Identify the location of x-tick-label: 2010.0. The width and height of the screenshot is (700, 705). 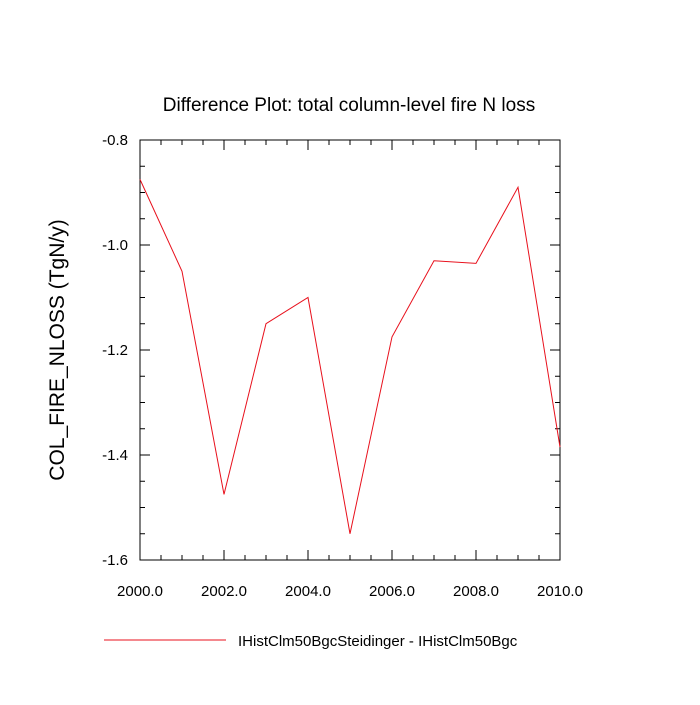
(560, 591).